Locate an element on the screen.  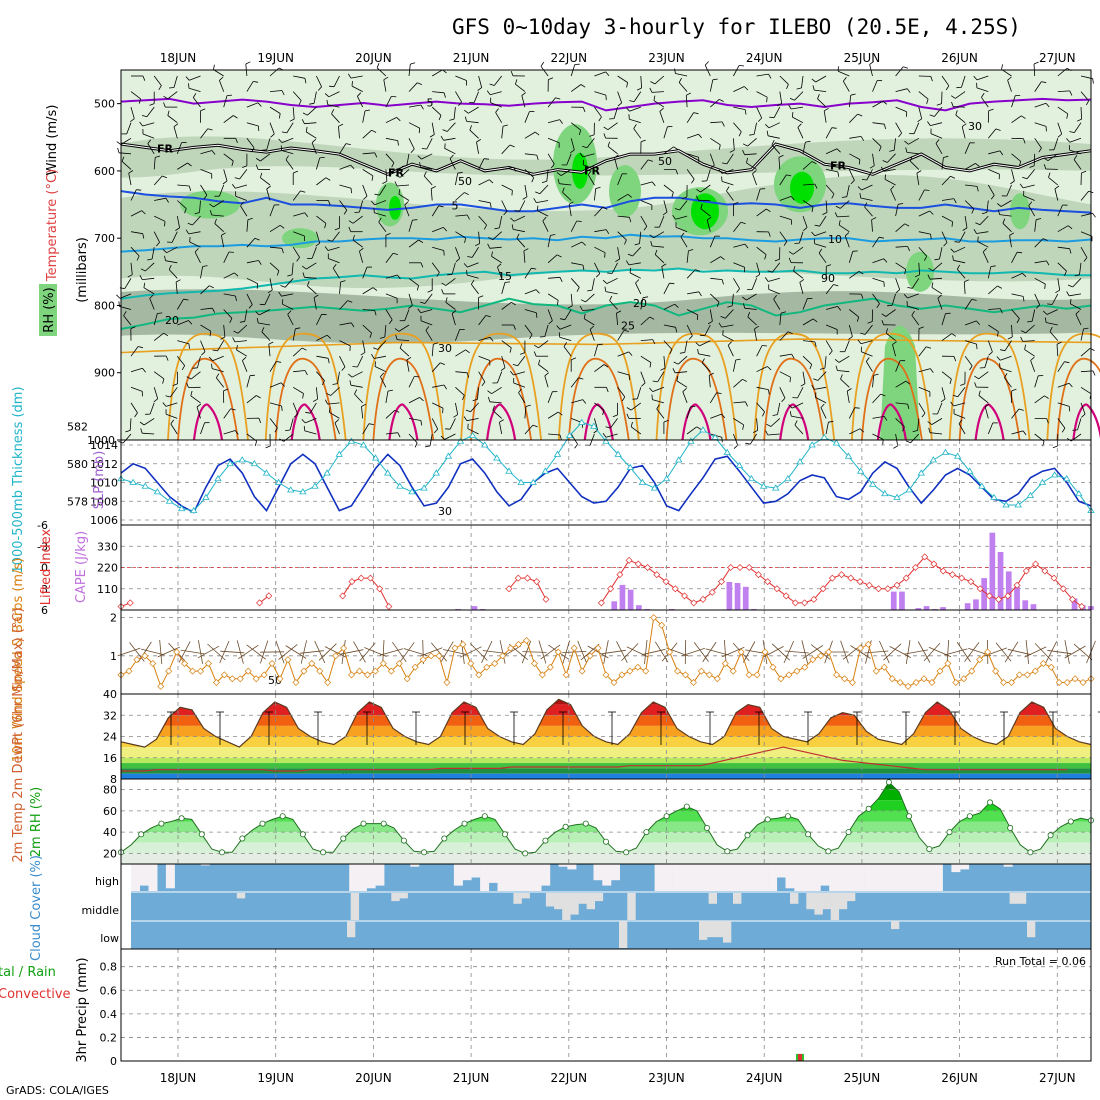
isotherm-30-loop is located at coordinates (794, 399).